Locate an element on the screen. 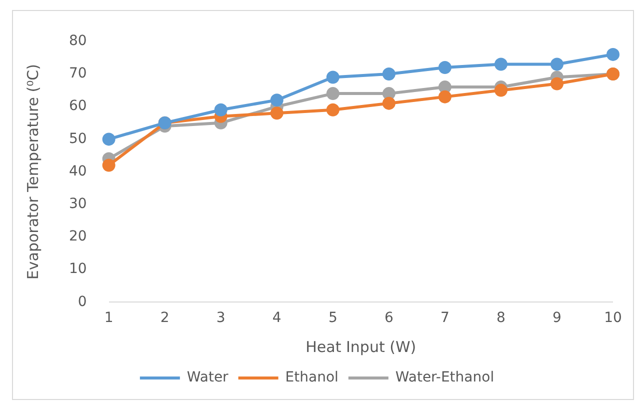  x-tick-label: 7 is located at coordinates (445, 318).